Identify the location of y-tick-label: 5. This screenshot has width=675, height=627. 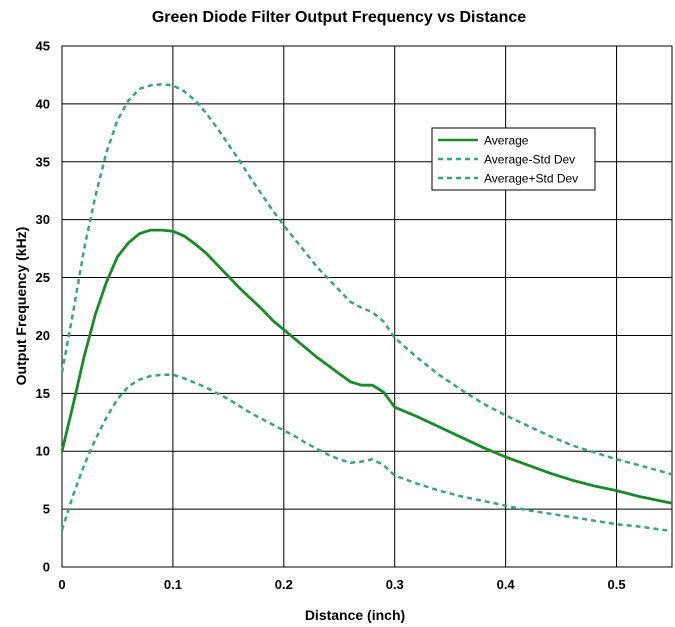
(46, 509).